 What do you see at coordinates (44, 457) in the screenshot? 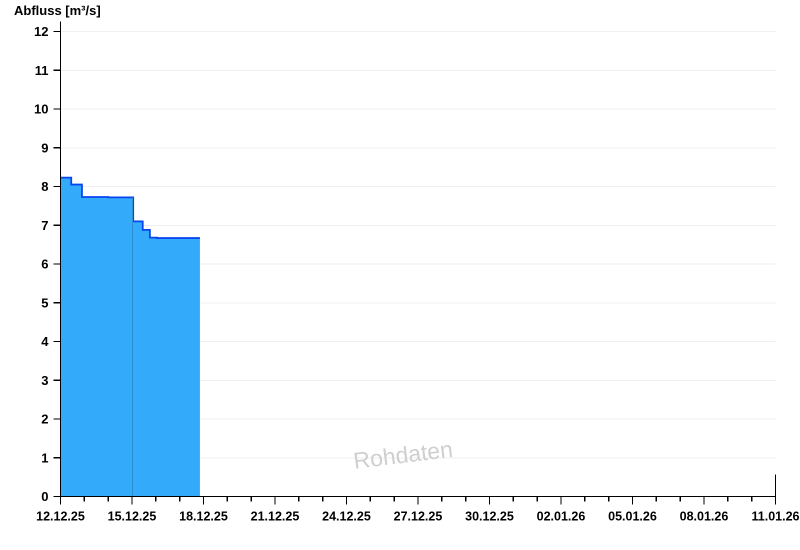
I see `y-tick-label: 1` at bounding box center [44, 457].